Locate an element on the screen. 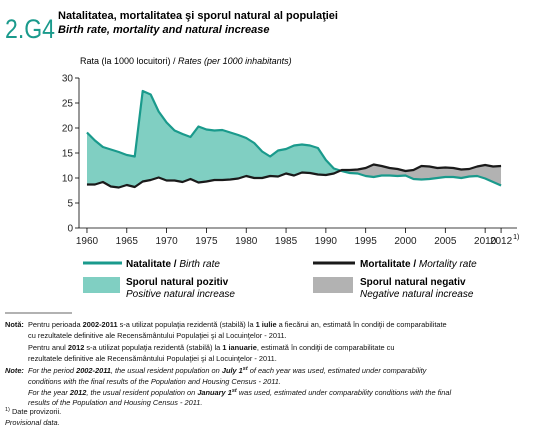 The height and width of the screenshot is (432, 548). x-tick-label: 1970 is located at coordinates (166, 241).